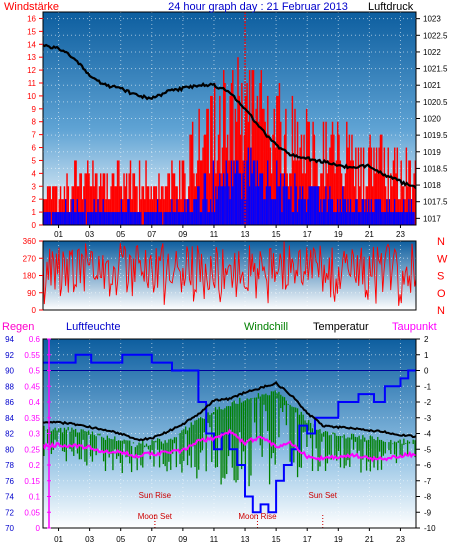  Describe the element at coordinates (391, 7) in the screenshot. I see `pressure-axis-title: Luftdruck` at that location.